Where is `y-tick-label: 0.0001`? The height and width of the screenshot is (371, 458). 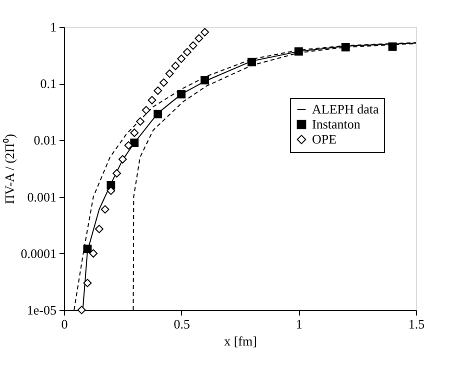
y-tick-label: 0.0001 is located at coordinates (38, 253).